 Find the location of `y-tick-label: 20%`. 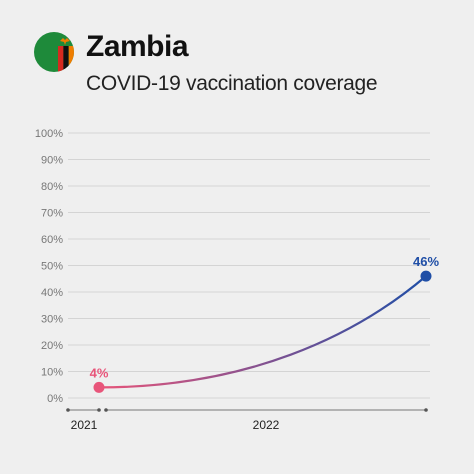

y-tick-label: 20% is located at coordinates (52, 346).